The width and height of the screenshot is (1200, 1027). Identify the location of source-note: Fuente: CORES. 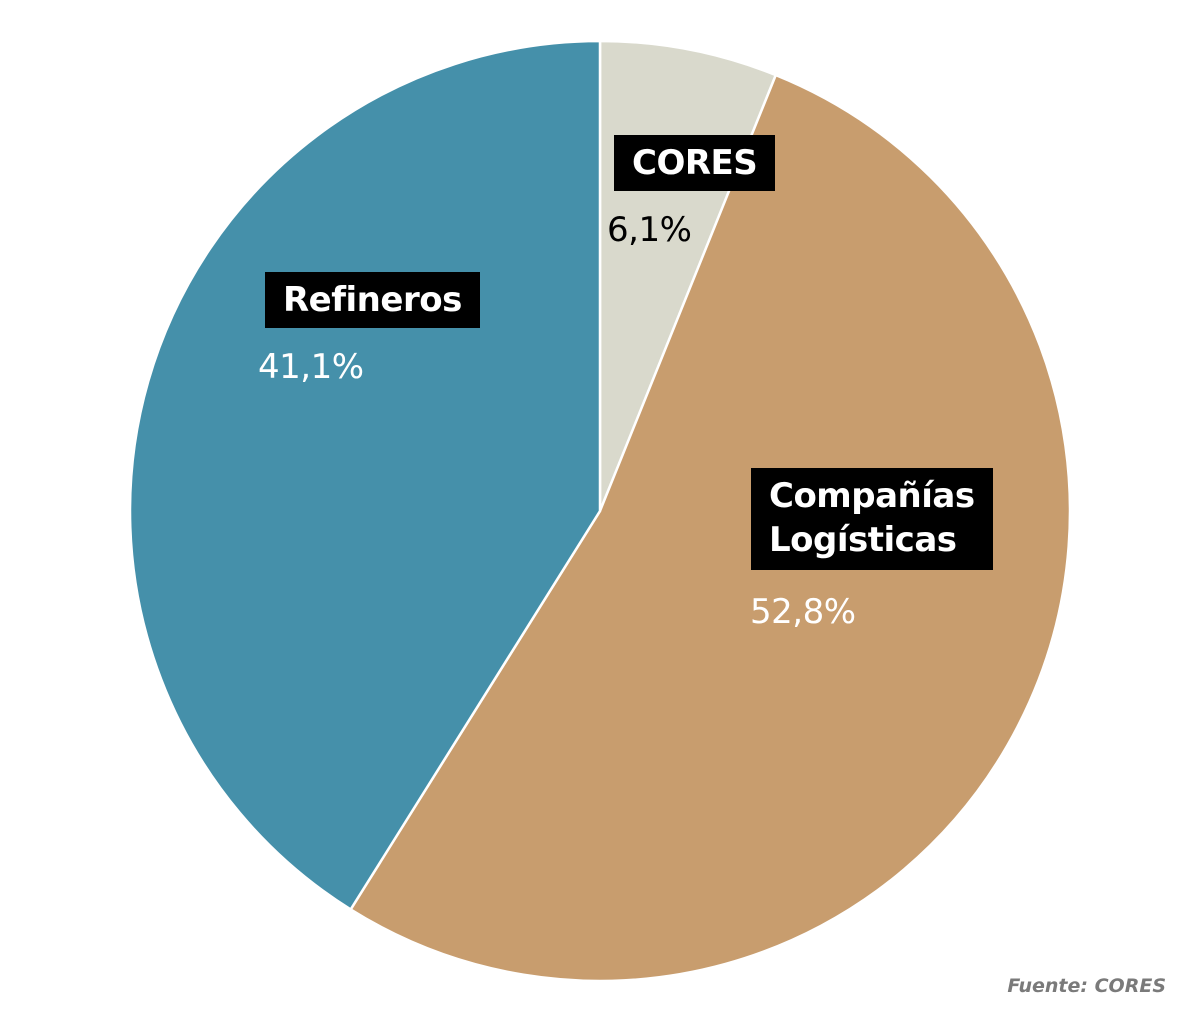
(1086, 986).